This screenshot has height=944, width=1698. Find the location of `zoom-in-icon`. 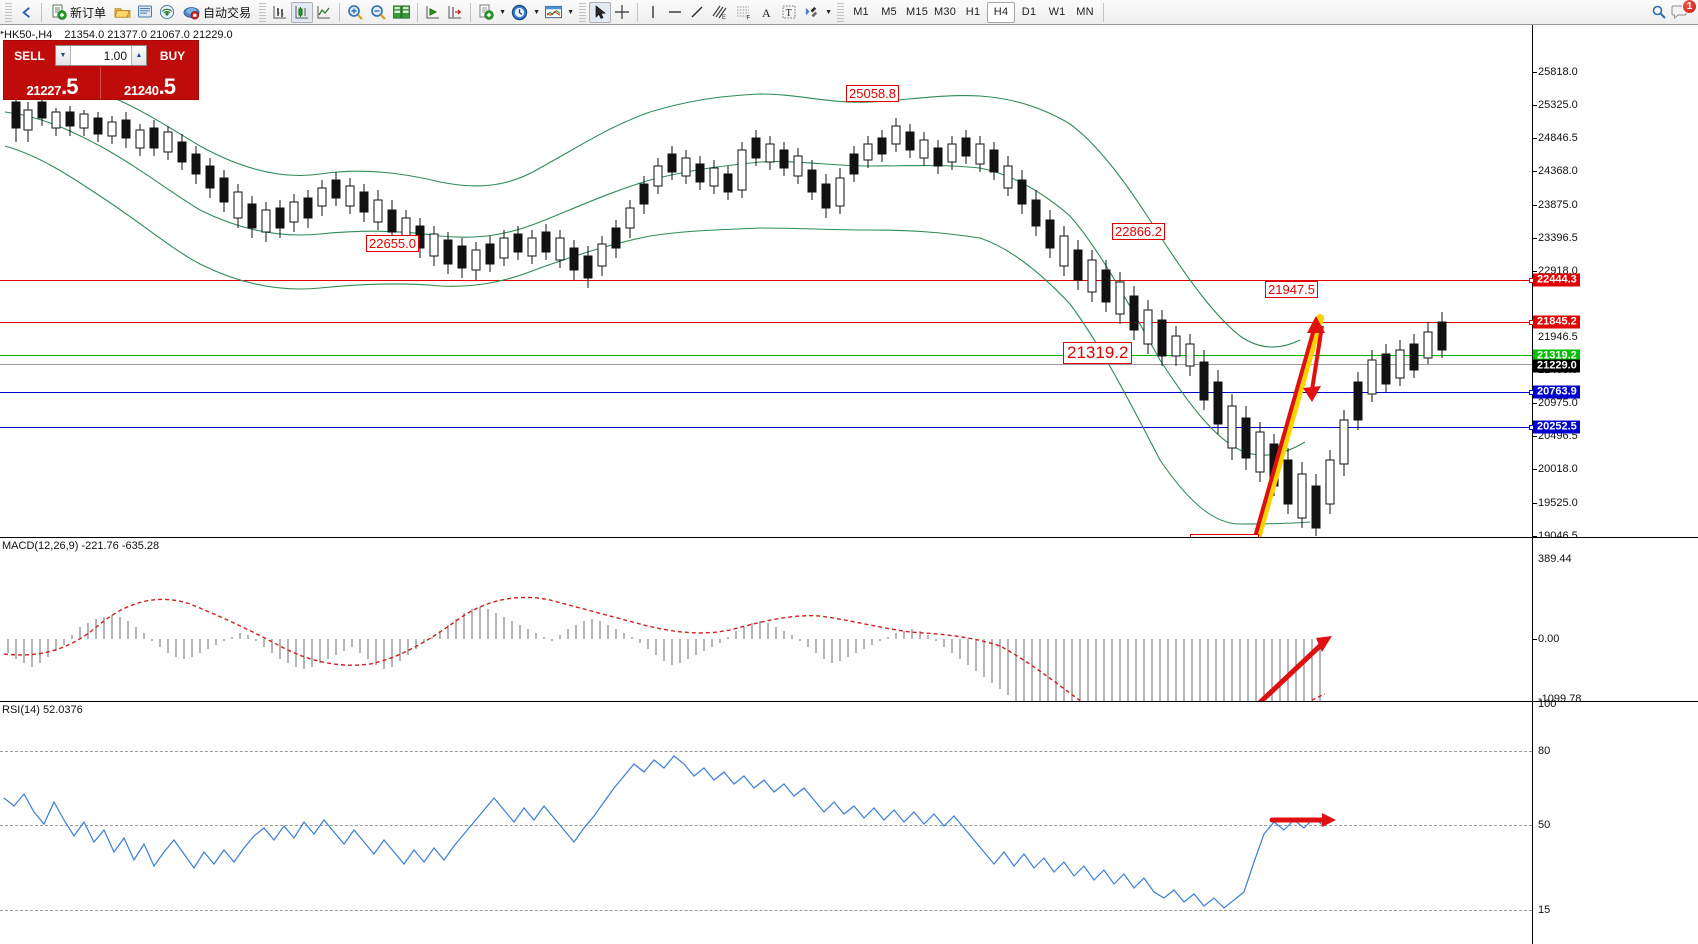

zoom-in-icon is located at coordinates (355, 12).